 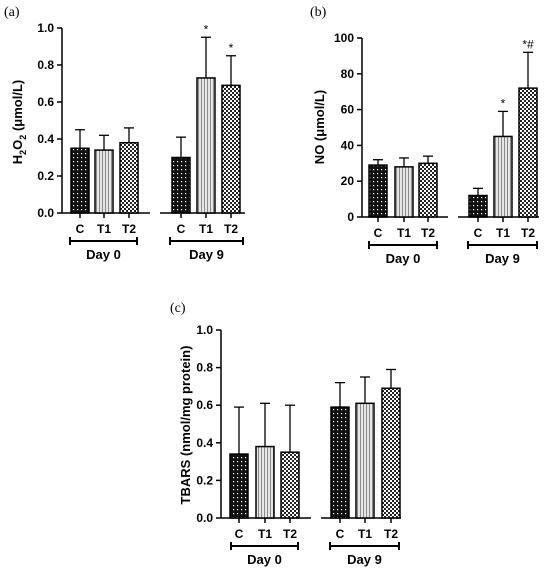 What do you see at coordinates (185, 425) in the screenshot?
I see `panel-c-ylabel: TBARS (nmol/mg protein)` at bounding box center [185, 425].